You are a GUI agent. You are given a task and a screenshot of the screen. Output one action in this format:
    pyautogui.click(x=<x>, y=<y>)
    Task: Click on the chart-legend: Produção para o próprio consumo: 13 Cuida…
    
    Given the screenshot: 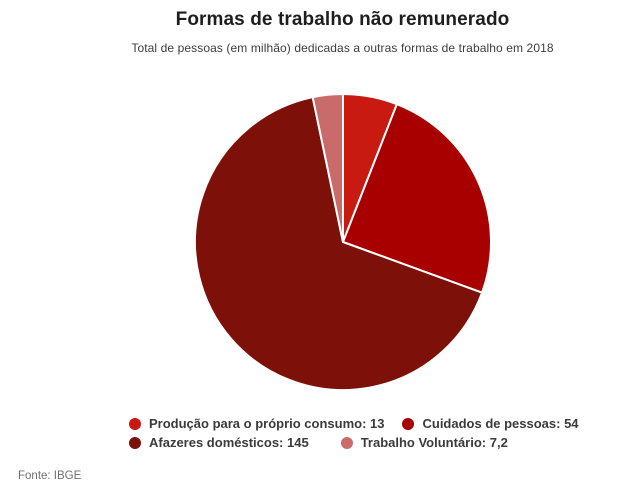 What is the action you would take?
    pyautogui.click(x=354, y=433)
    